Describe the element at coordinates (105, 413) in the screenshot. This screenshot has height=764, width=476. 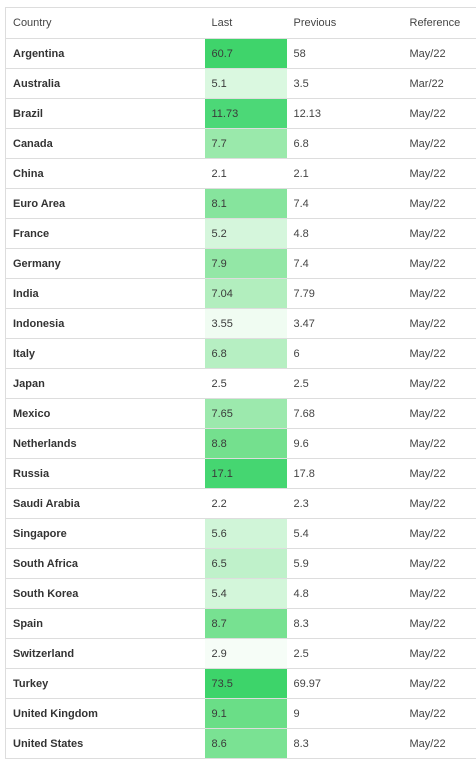
I see `country-link: Mexico` at that location.